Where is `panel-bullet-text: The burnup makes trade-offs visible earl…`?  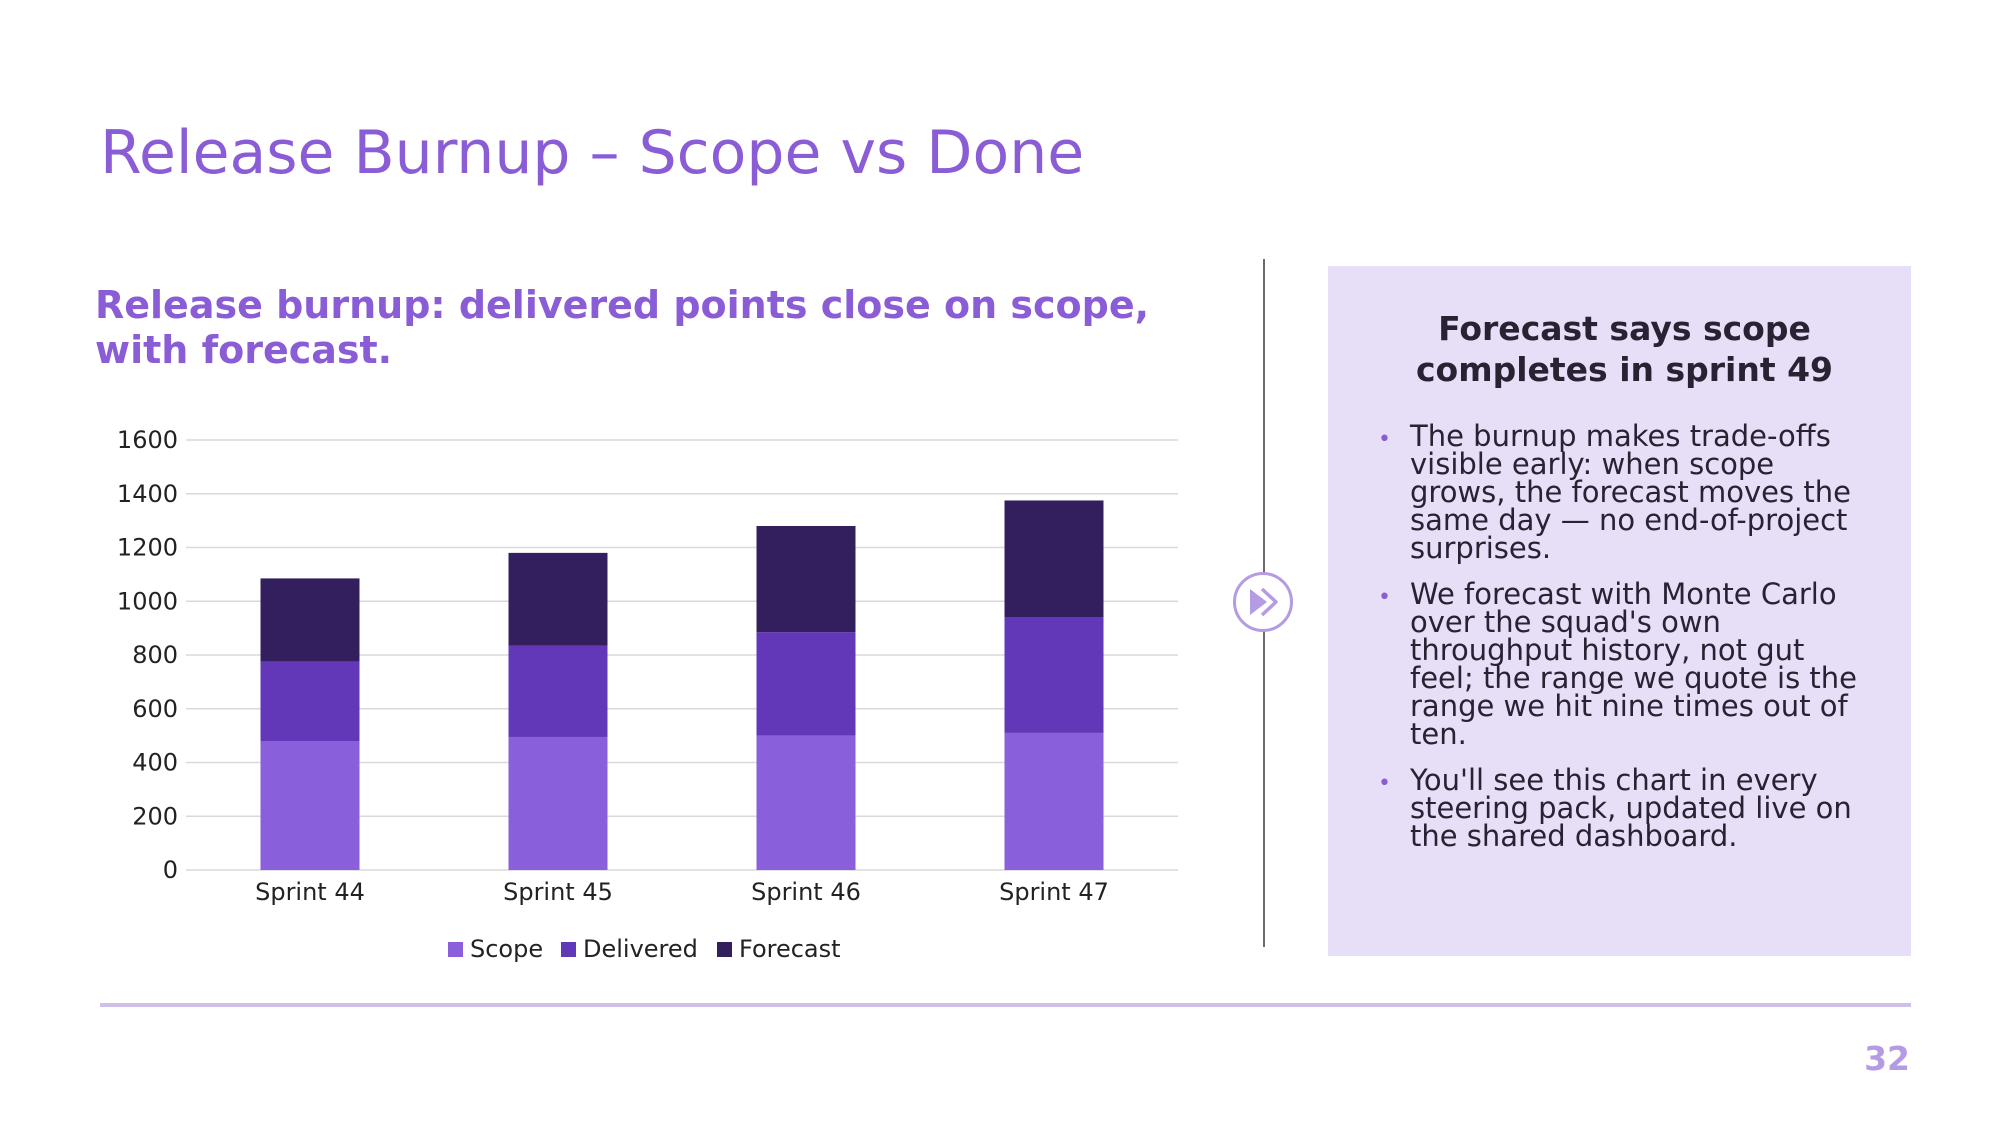 panel-bullet-text: The burnup makes trade-offs visible earl… is located at coordinates (1630, 492).